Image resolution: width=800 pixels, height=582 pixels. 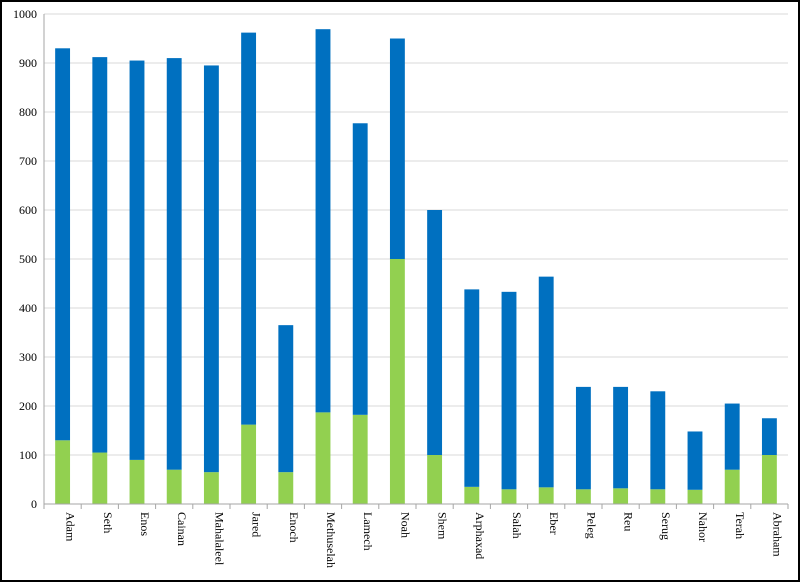 I want to click on y-tick-label: 400, so click(x=28, y=308).